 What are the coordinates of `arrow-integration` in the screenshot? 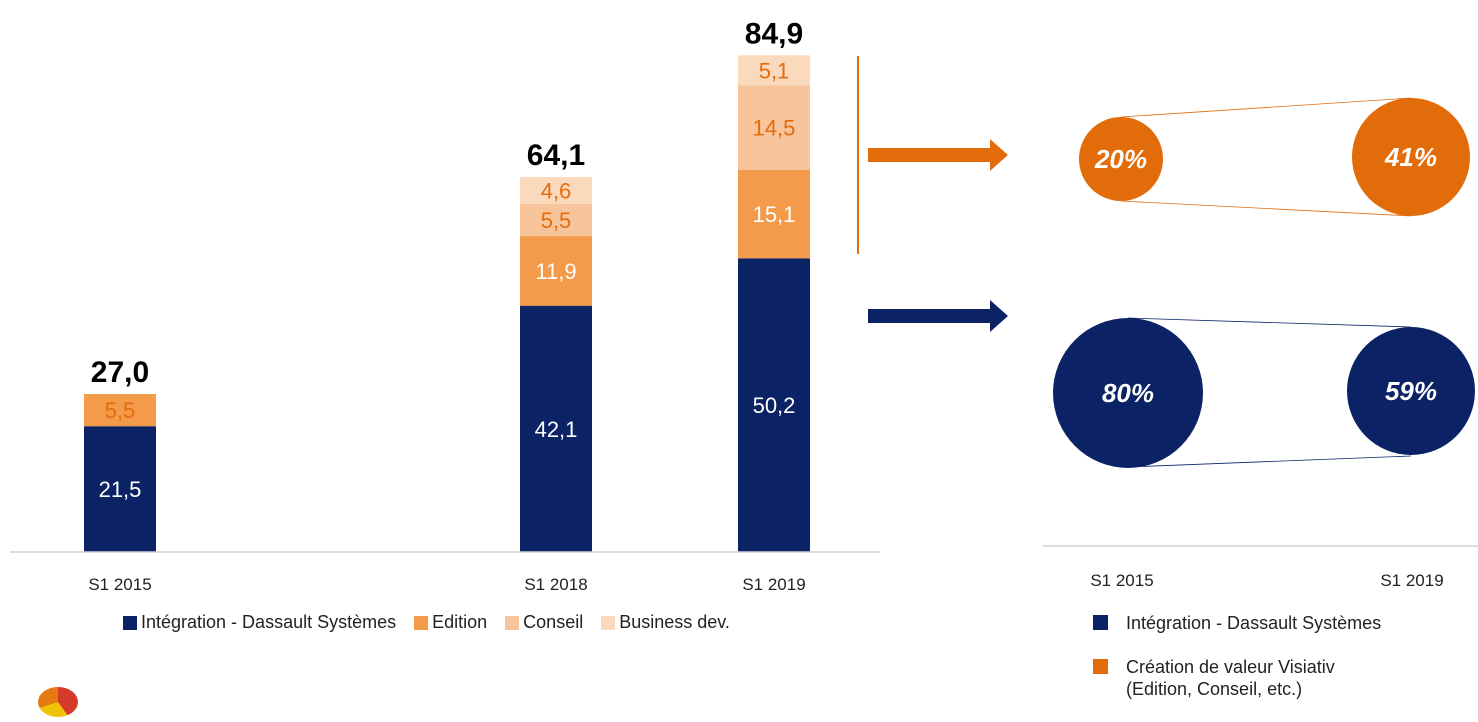 It's located at (938, 316).